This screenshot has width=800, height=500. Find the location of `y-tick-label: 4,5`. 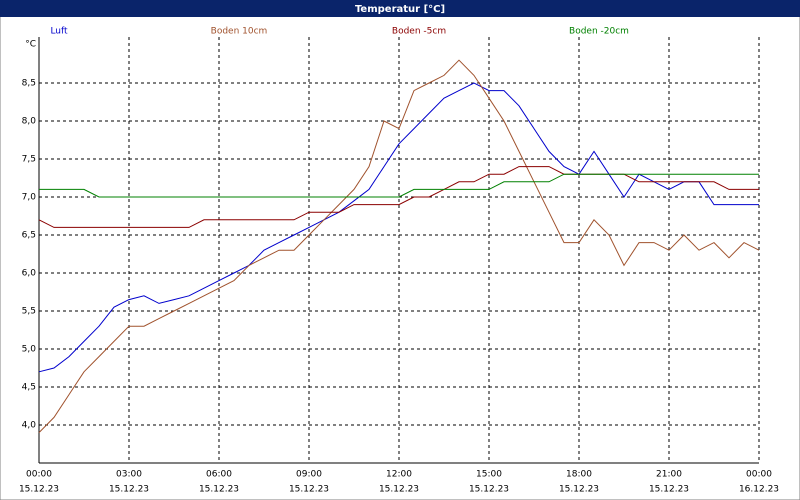

y-tick-label: 4,5 is located at coordinates (29, 388).